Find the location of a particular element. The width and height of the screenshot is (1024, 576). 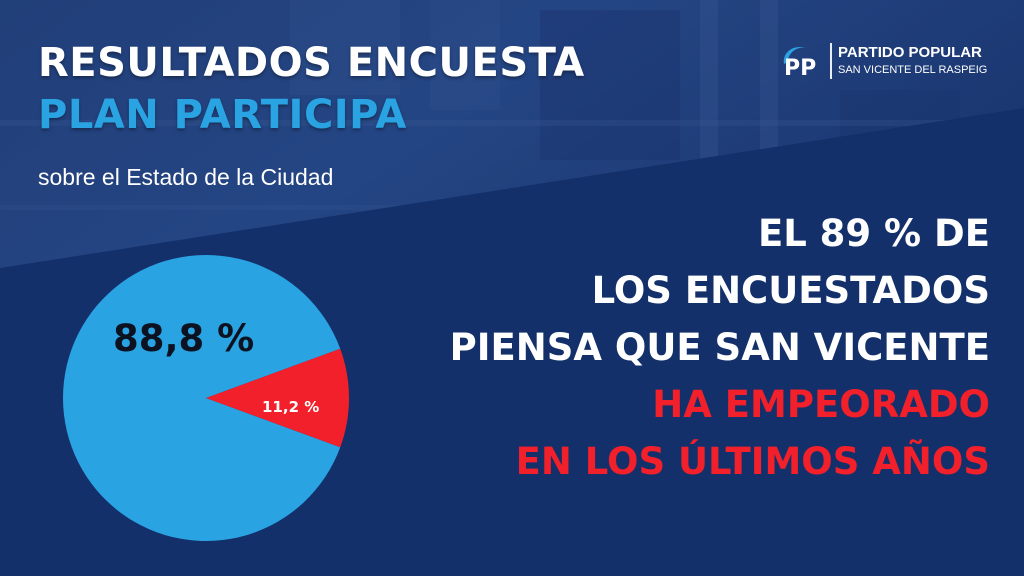

pie-slice-small is located at coordinates (278, 398).